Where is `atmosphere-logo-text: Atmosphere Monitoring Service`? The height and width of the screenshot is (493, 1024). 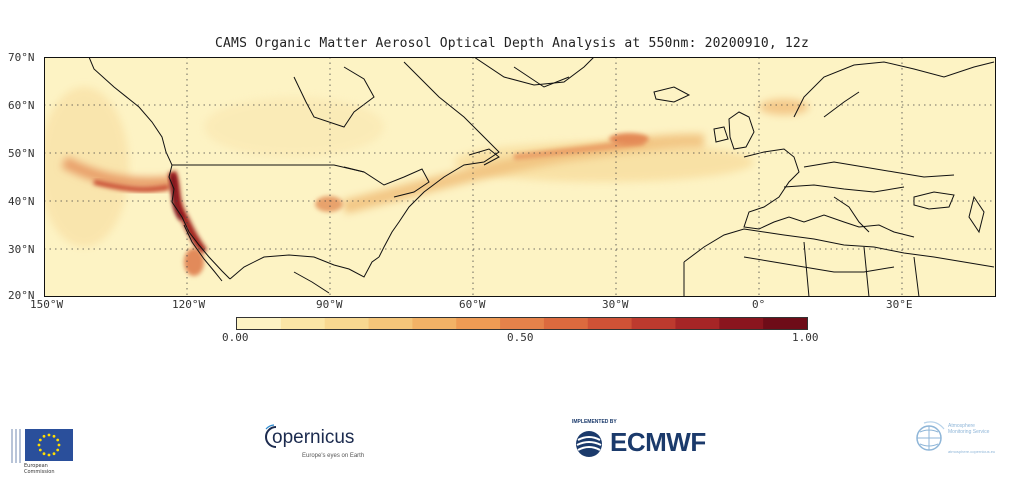 atmosphere-logo-text: Atmosphere Monitoring Service is located at coordinates (969, 429).